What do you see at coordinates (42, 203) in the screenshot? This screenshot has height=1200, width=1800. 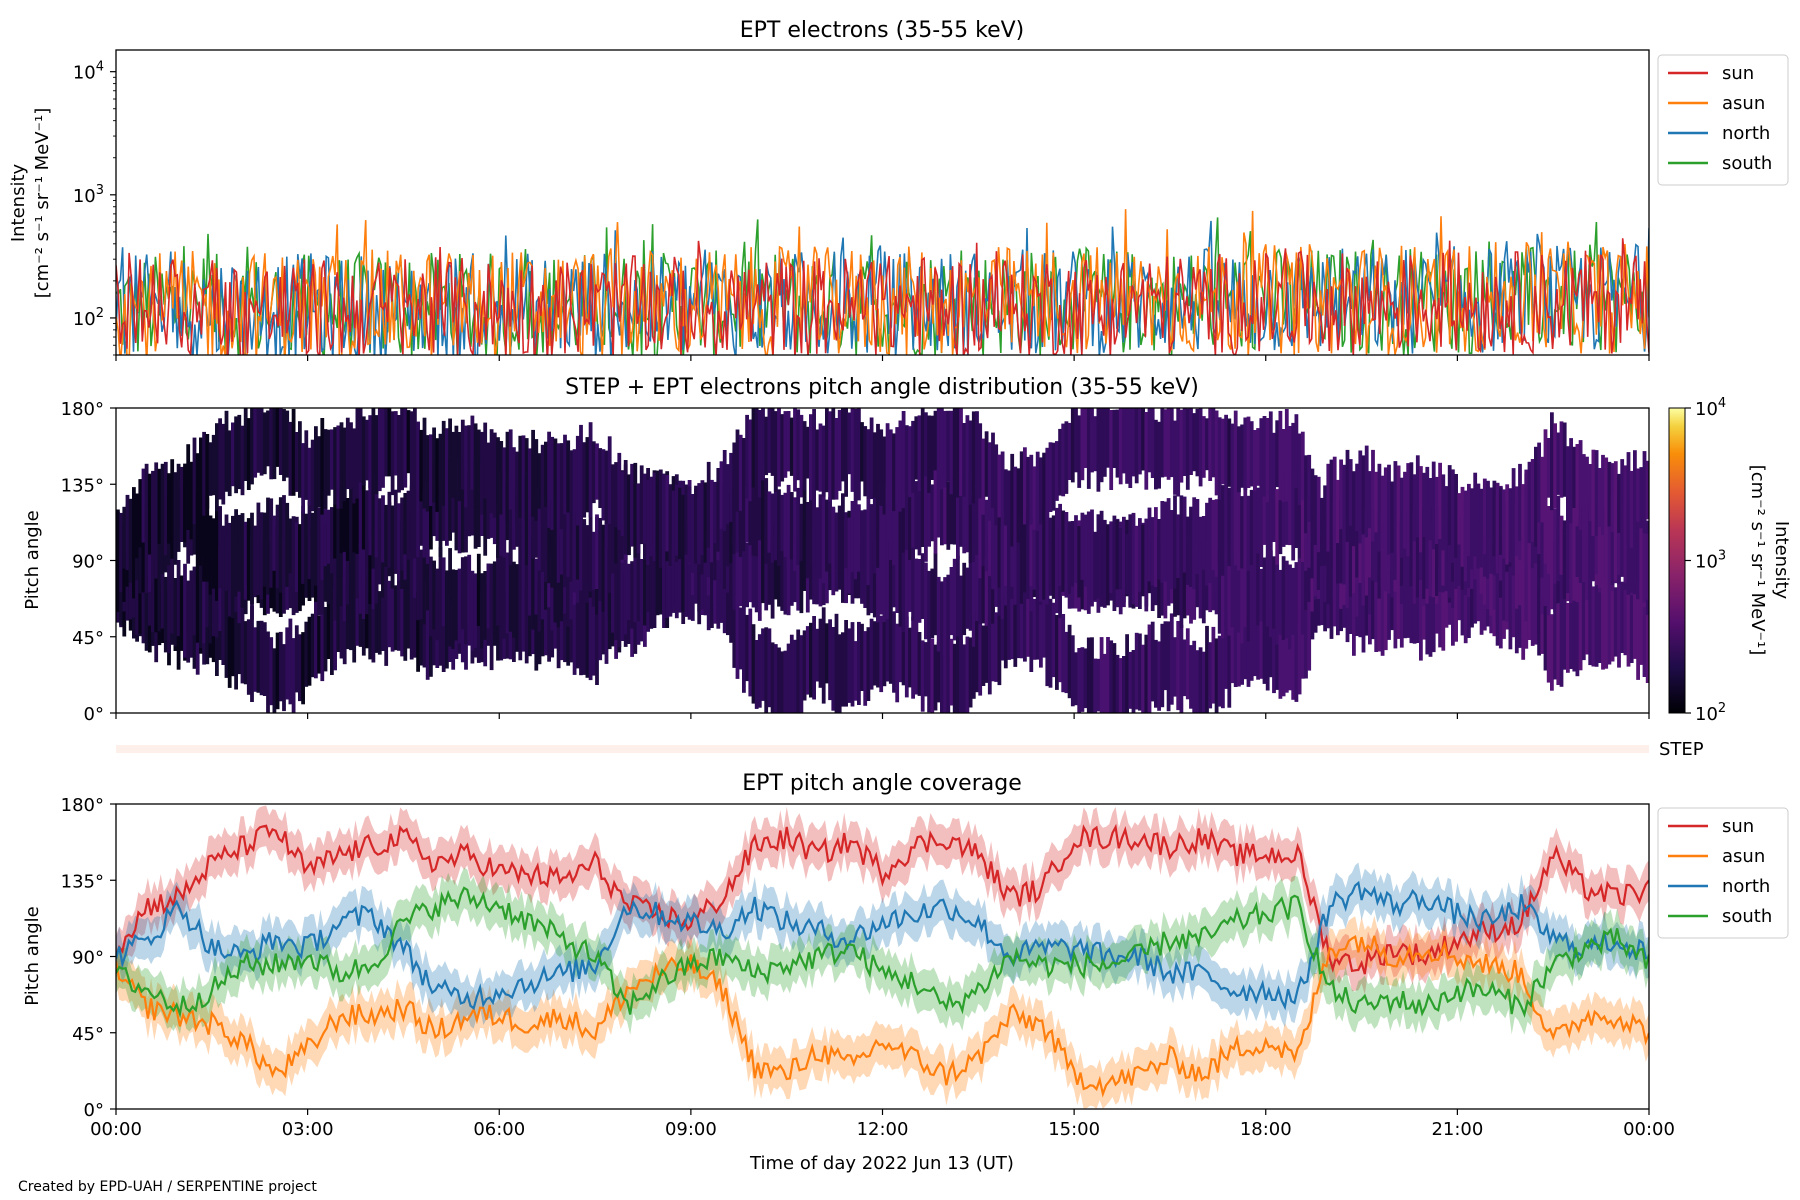 I see `panel1-ylabel-units: [cm⁻² s⁻¹ sr⁻¹ MeV⁻¹]` at bounding box center [42, 203].